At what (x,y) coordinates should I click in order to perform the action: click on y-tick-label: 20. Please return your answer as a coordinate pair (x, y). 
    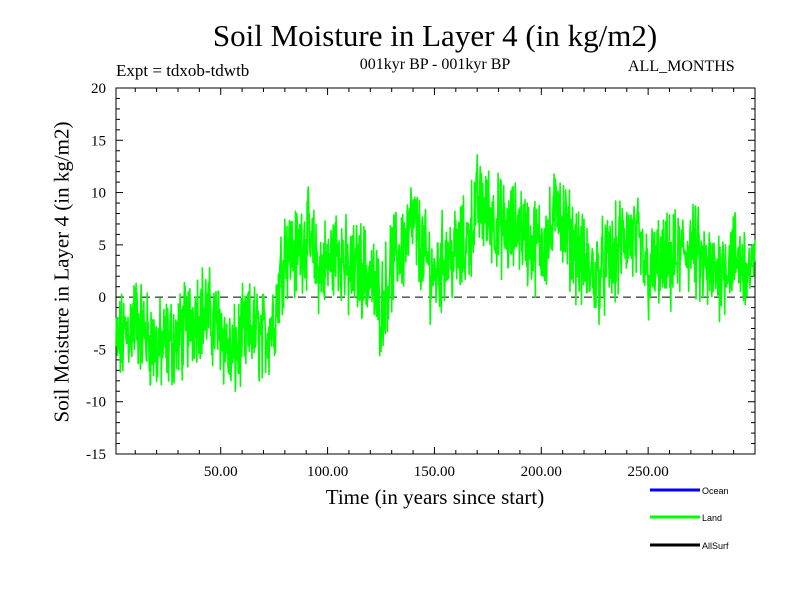
    Looking at the image, I should click on (98, 89).